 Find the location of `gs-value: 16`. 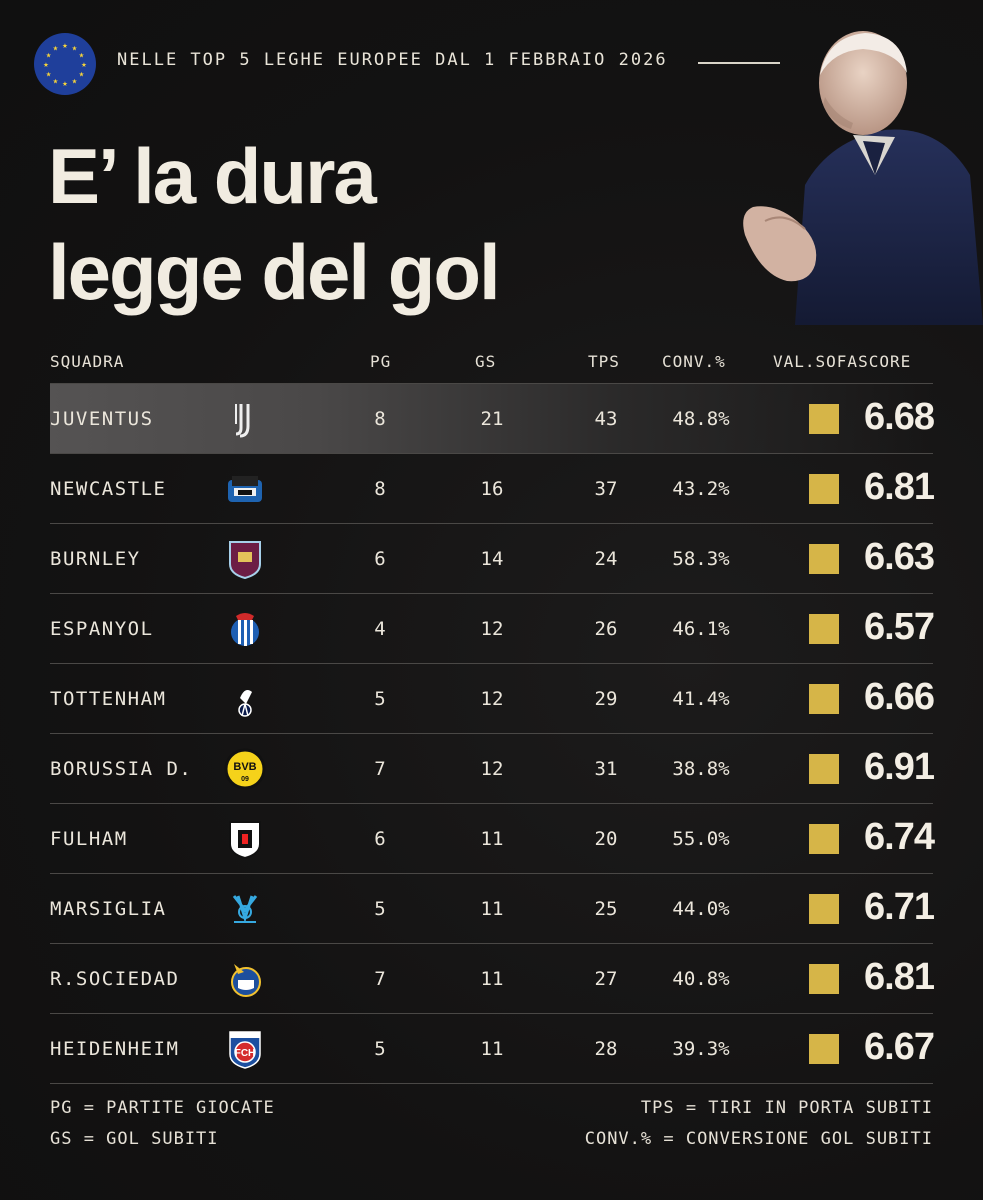

gs-value: 16 is located at coordinates (492, 489).